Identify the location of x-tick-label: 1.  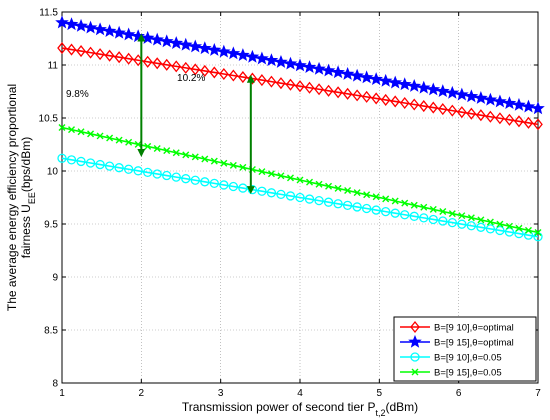
(62, 393).